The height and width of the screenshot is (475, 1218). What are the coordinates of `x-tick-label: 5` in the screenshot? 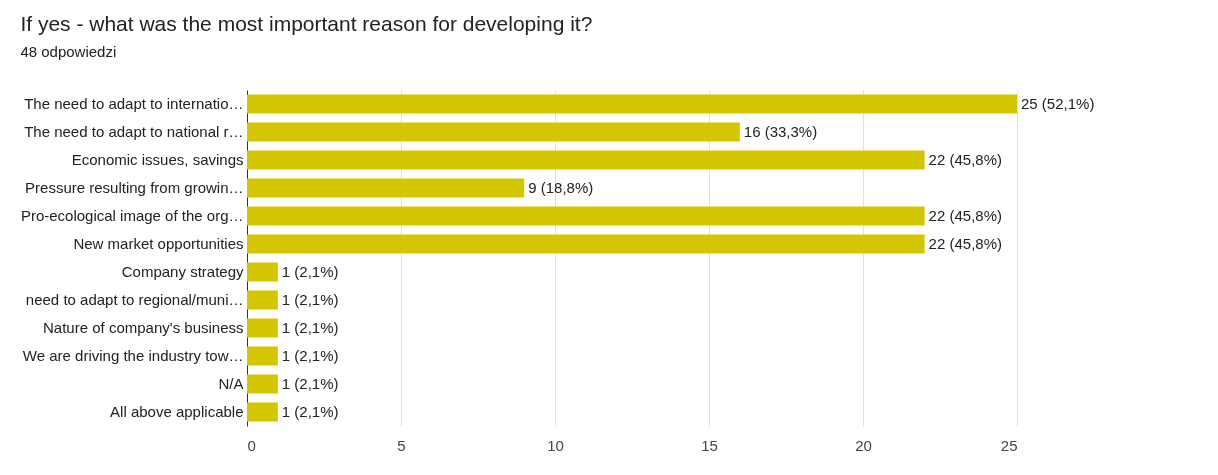 It's located at (401, 445).